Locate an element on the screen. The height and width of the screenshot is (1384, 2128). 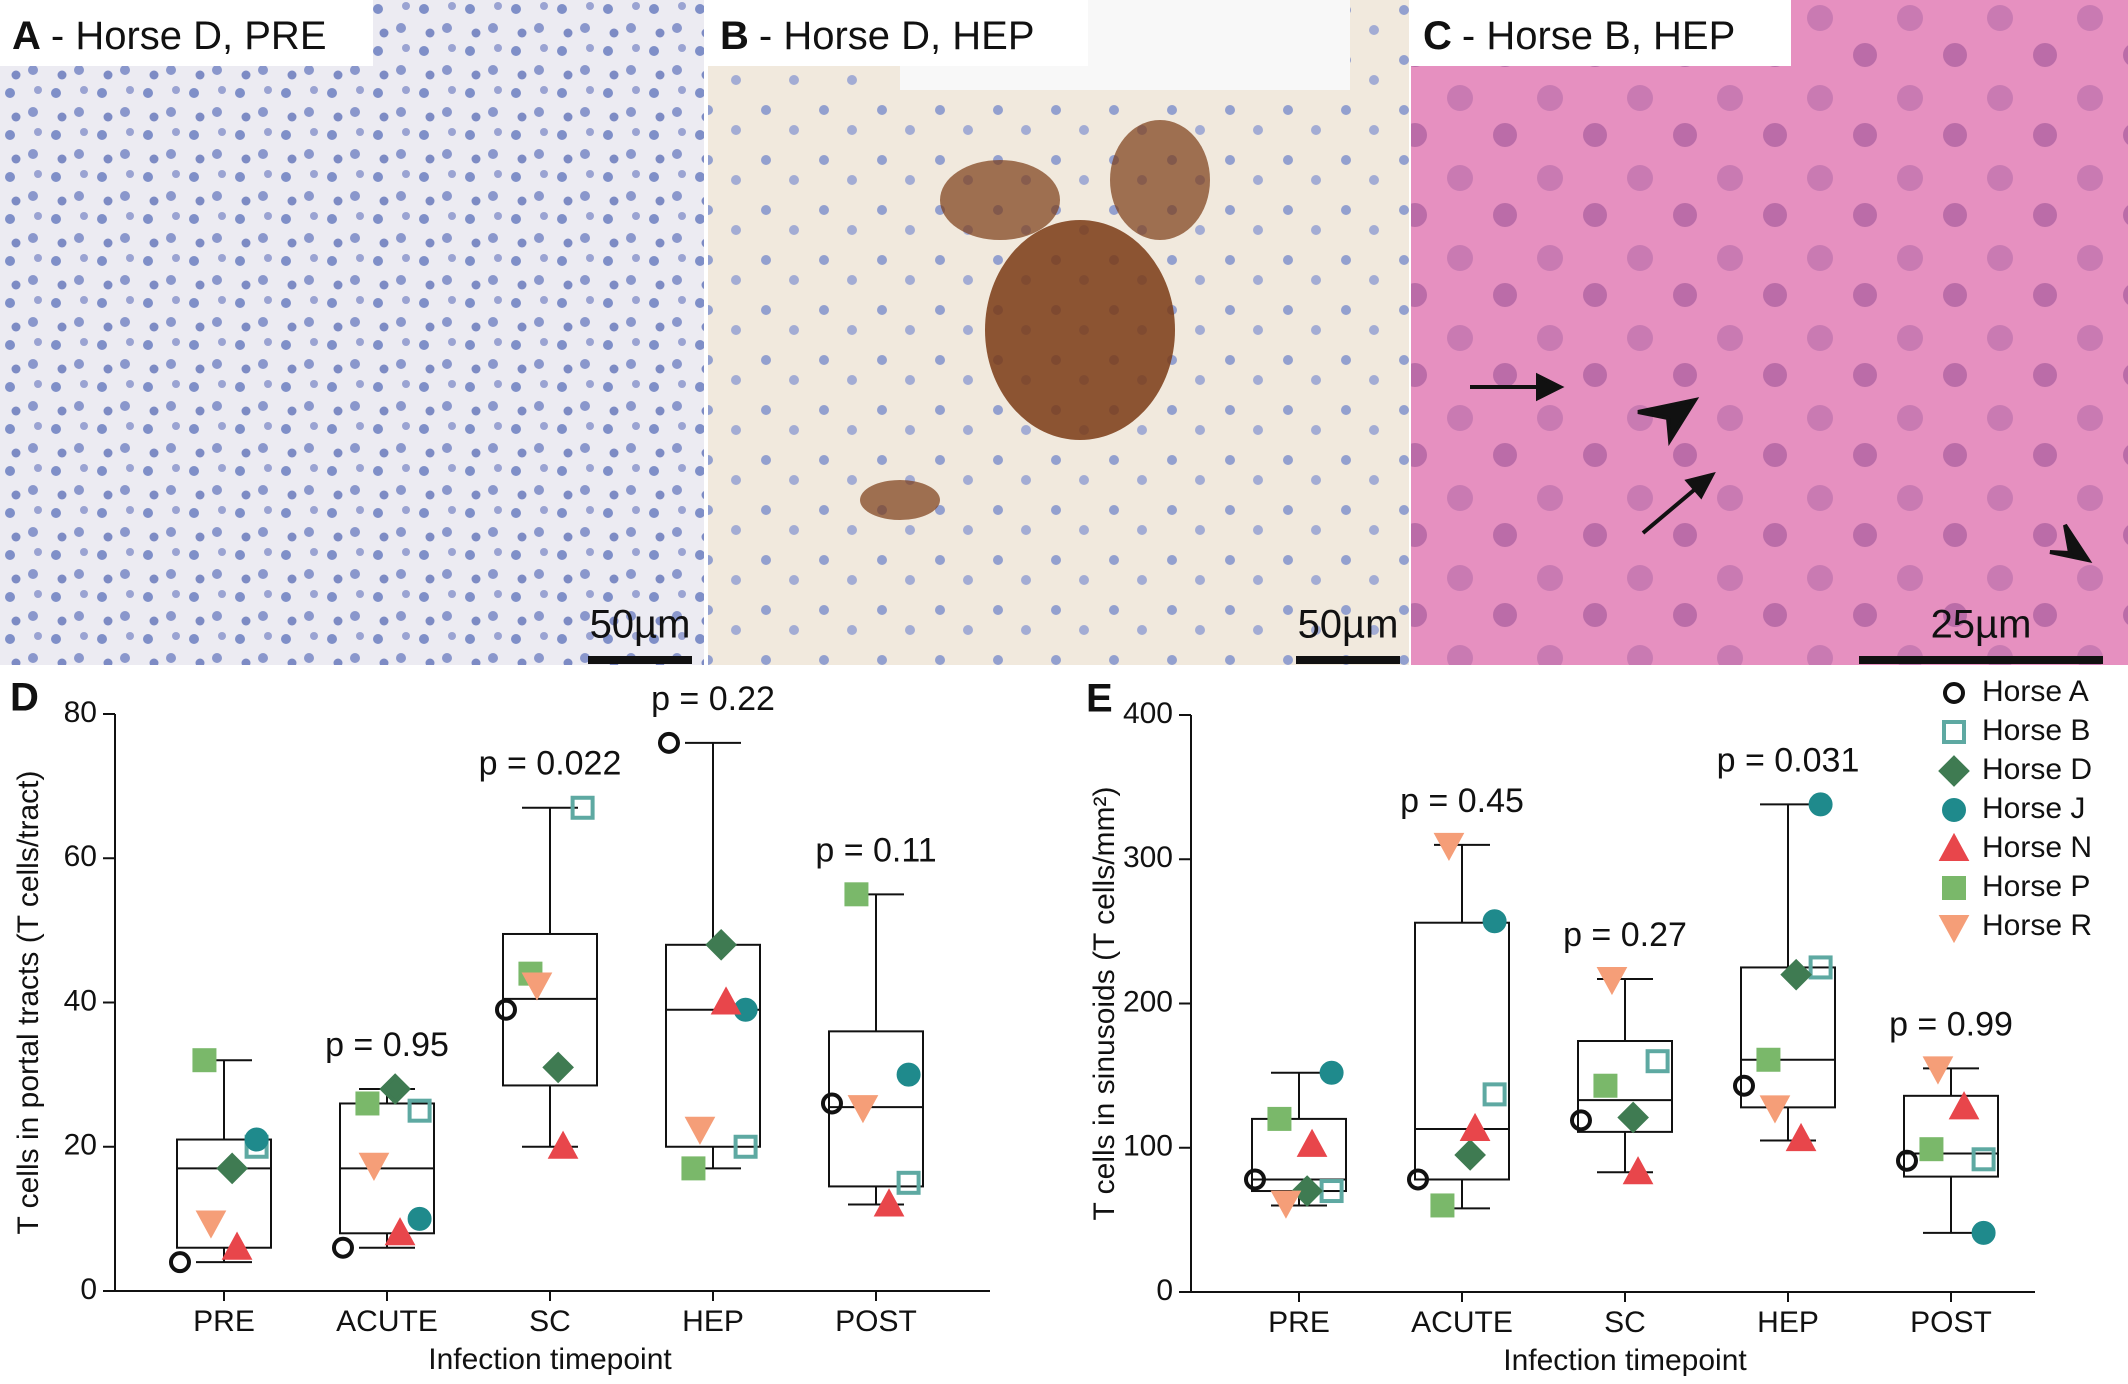
y-tick-label: 200 is located at coordinates (1148, 1001).